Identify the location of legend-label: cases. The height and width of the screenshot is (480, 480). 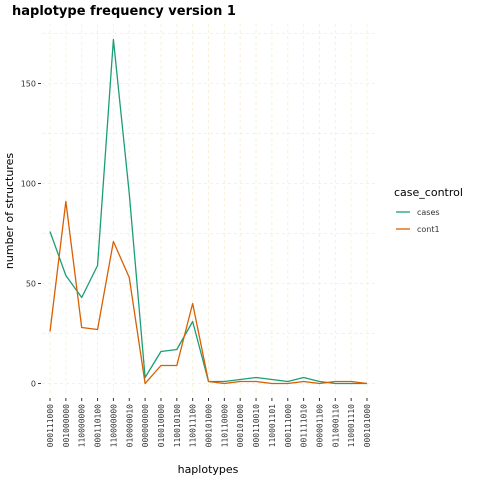
(428, 212).